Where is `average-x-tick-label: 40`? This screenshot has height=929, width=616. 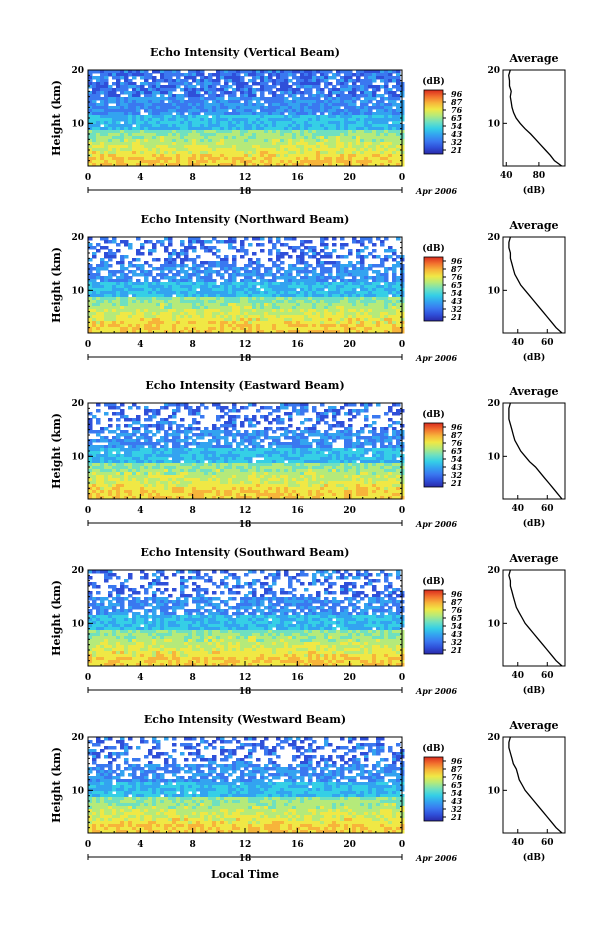 average-x-tick-label: 40 is located at coordinates (506, 176).